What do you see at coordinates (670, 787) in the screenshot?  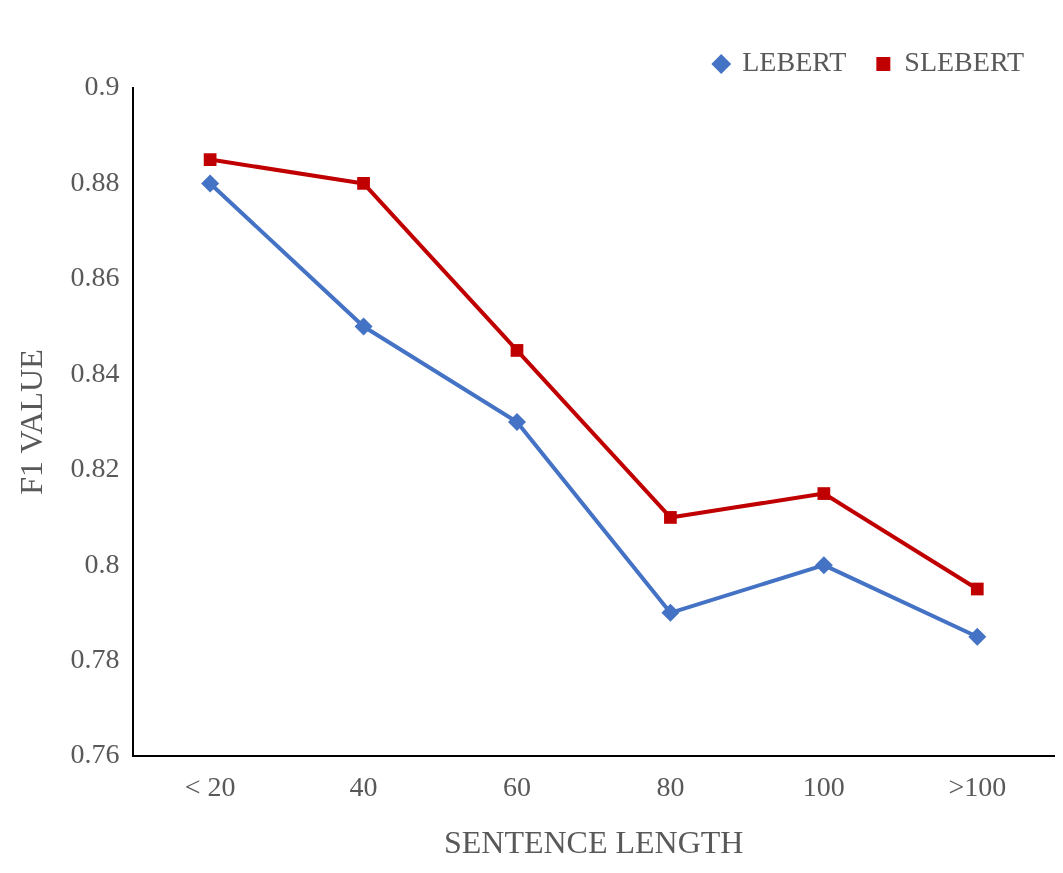 I see `x-tick-label: 80` at bounding box center [670, 787].